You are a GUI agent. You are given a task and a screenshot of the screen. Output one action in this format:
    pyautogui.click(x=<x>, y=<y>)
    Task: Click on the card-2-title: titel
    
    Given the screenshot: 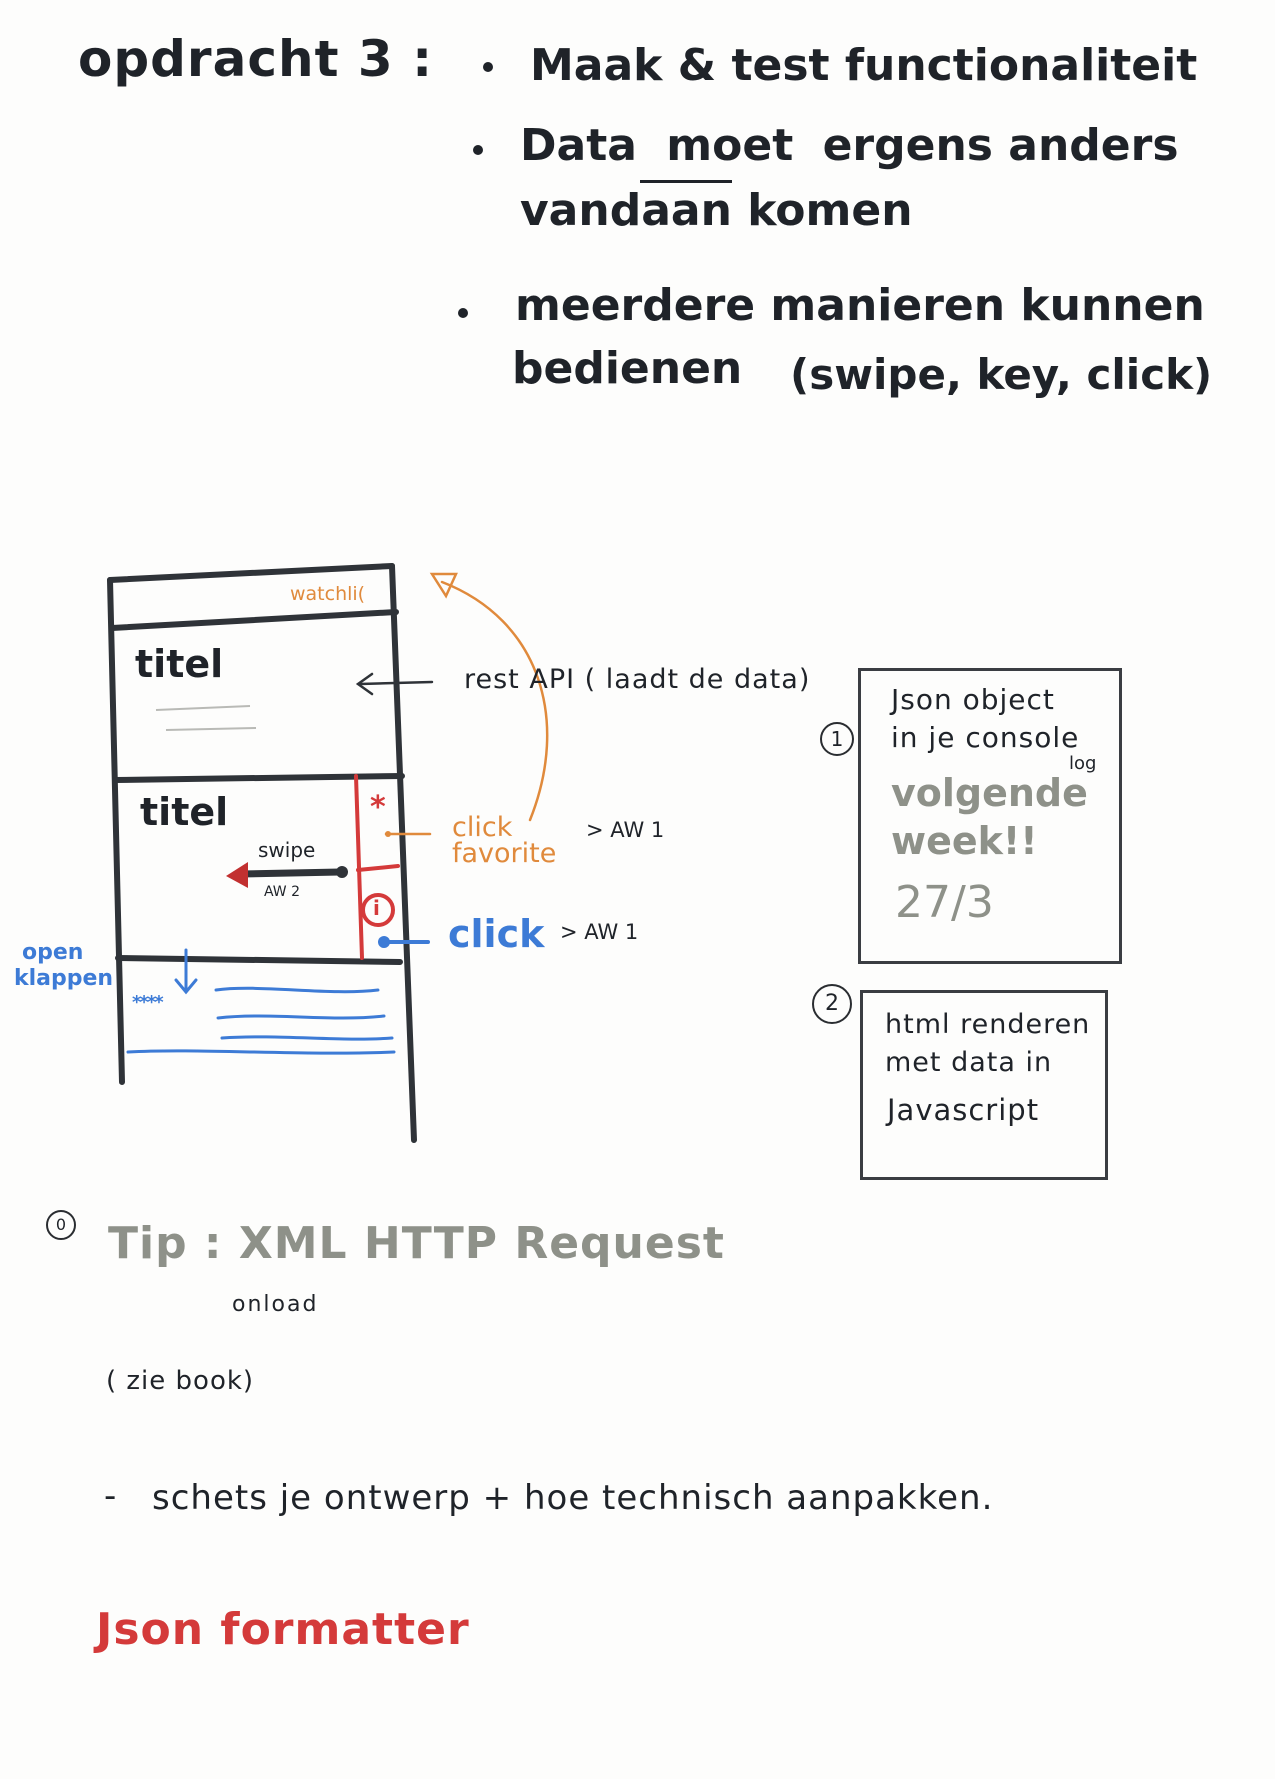 What is the action you would take?
    pyautogui.click(x=184, y=812)
    